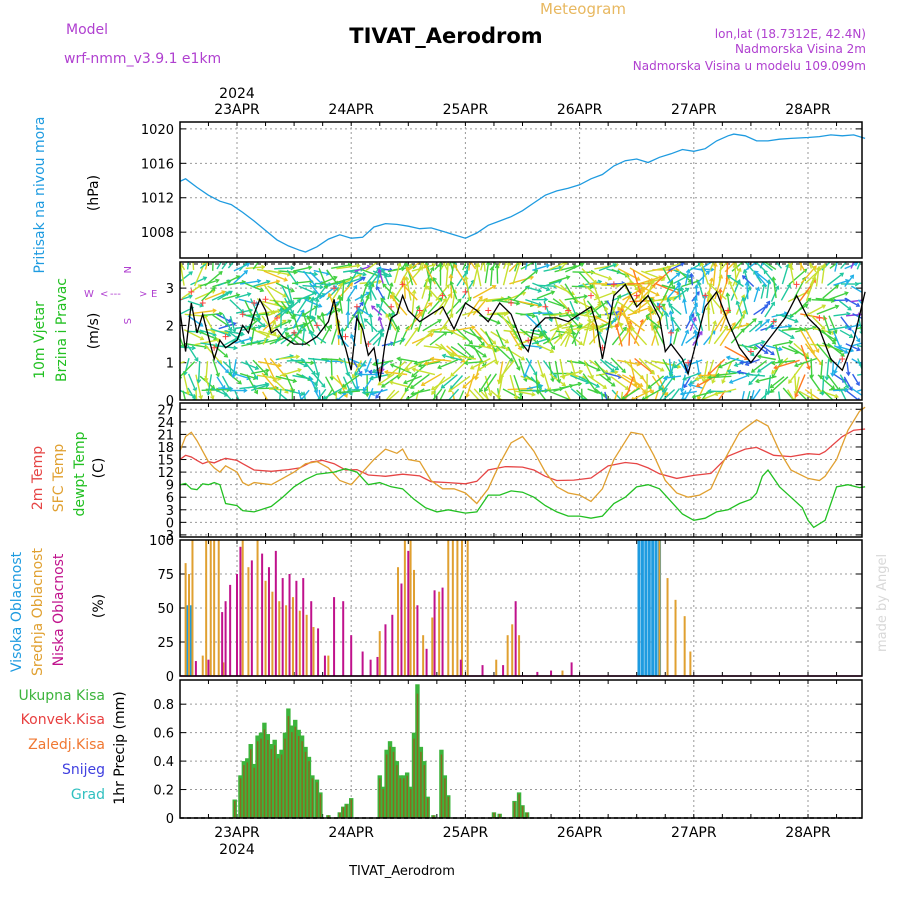  Describe the element at coordinates (99, 606) in the screenshot. I see `cloud-ylabel-4: (%)` at that location.